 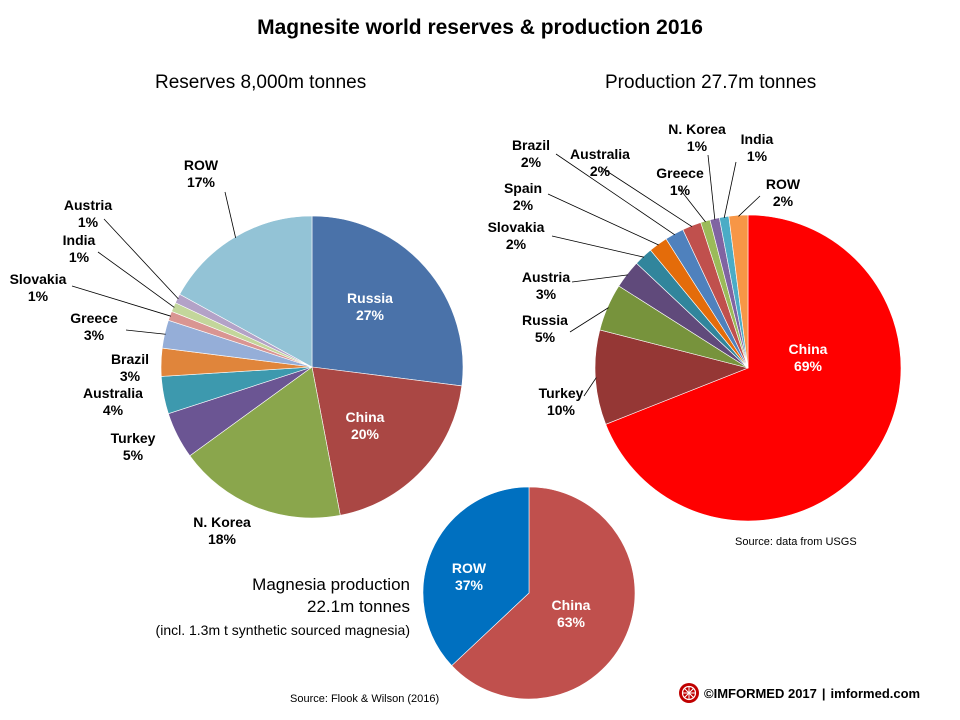 I want to click on slice-value-production-austria: 3%, so click(x=546, y=294).